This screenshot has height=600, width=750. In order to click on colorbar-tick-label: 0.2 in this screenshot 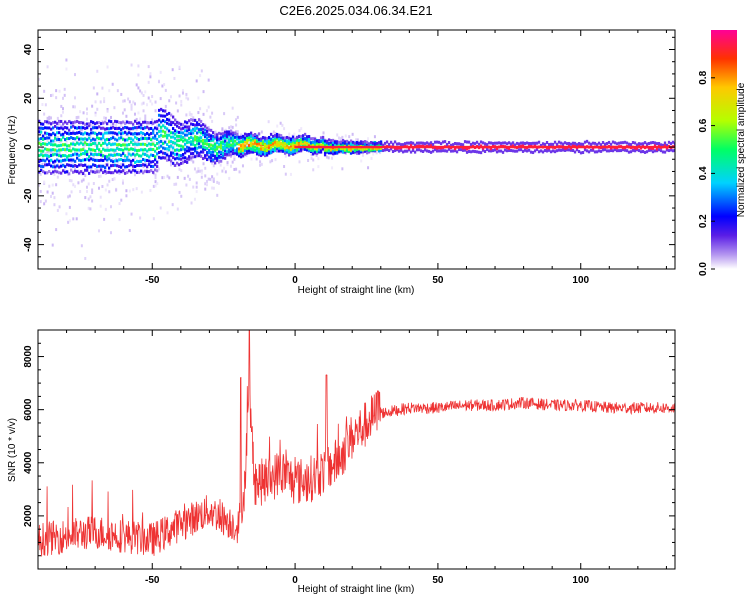, I will do `click(703, 221)`.